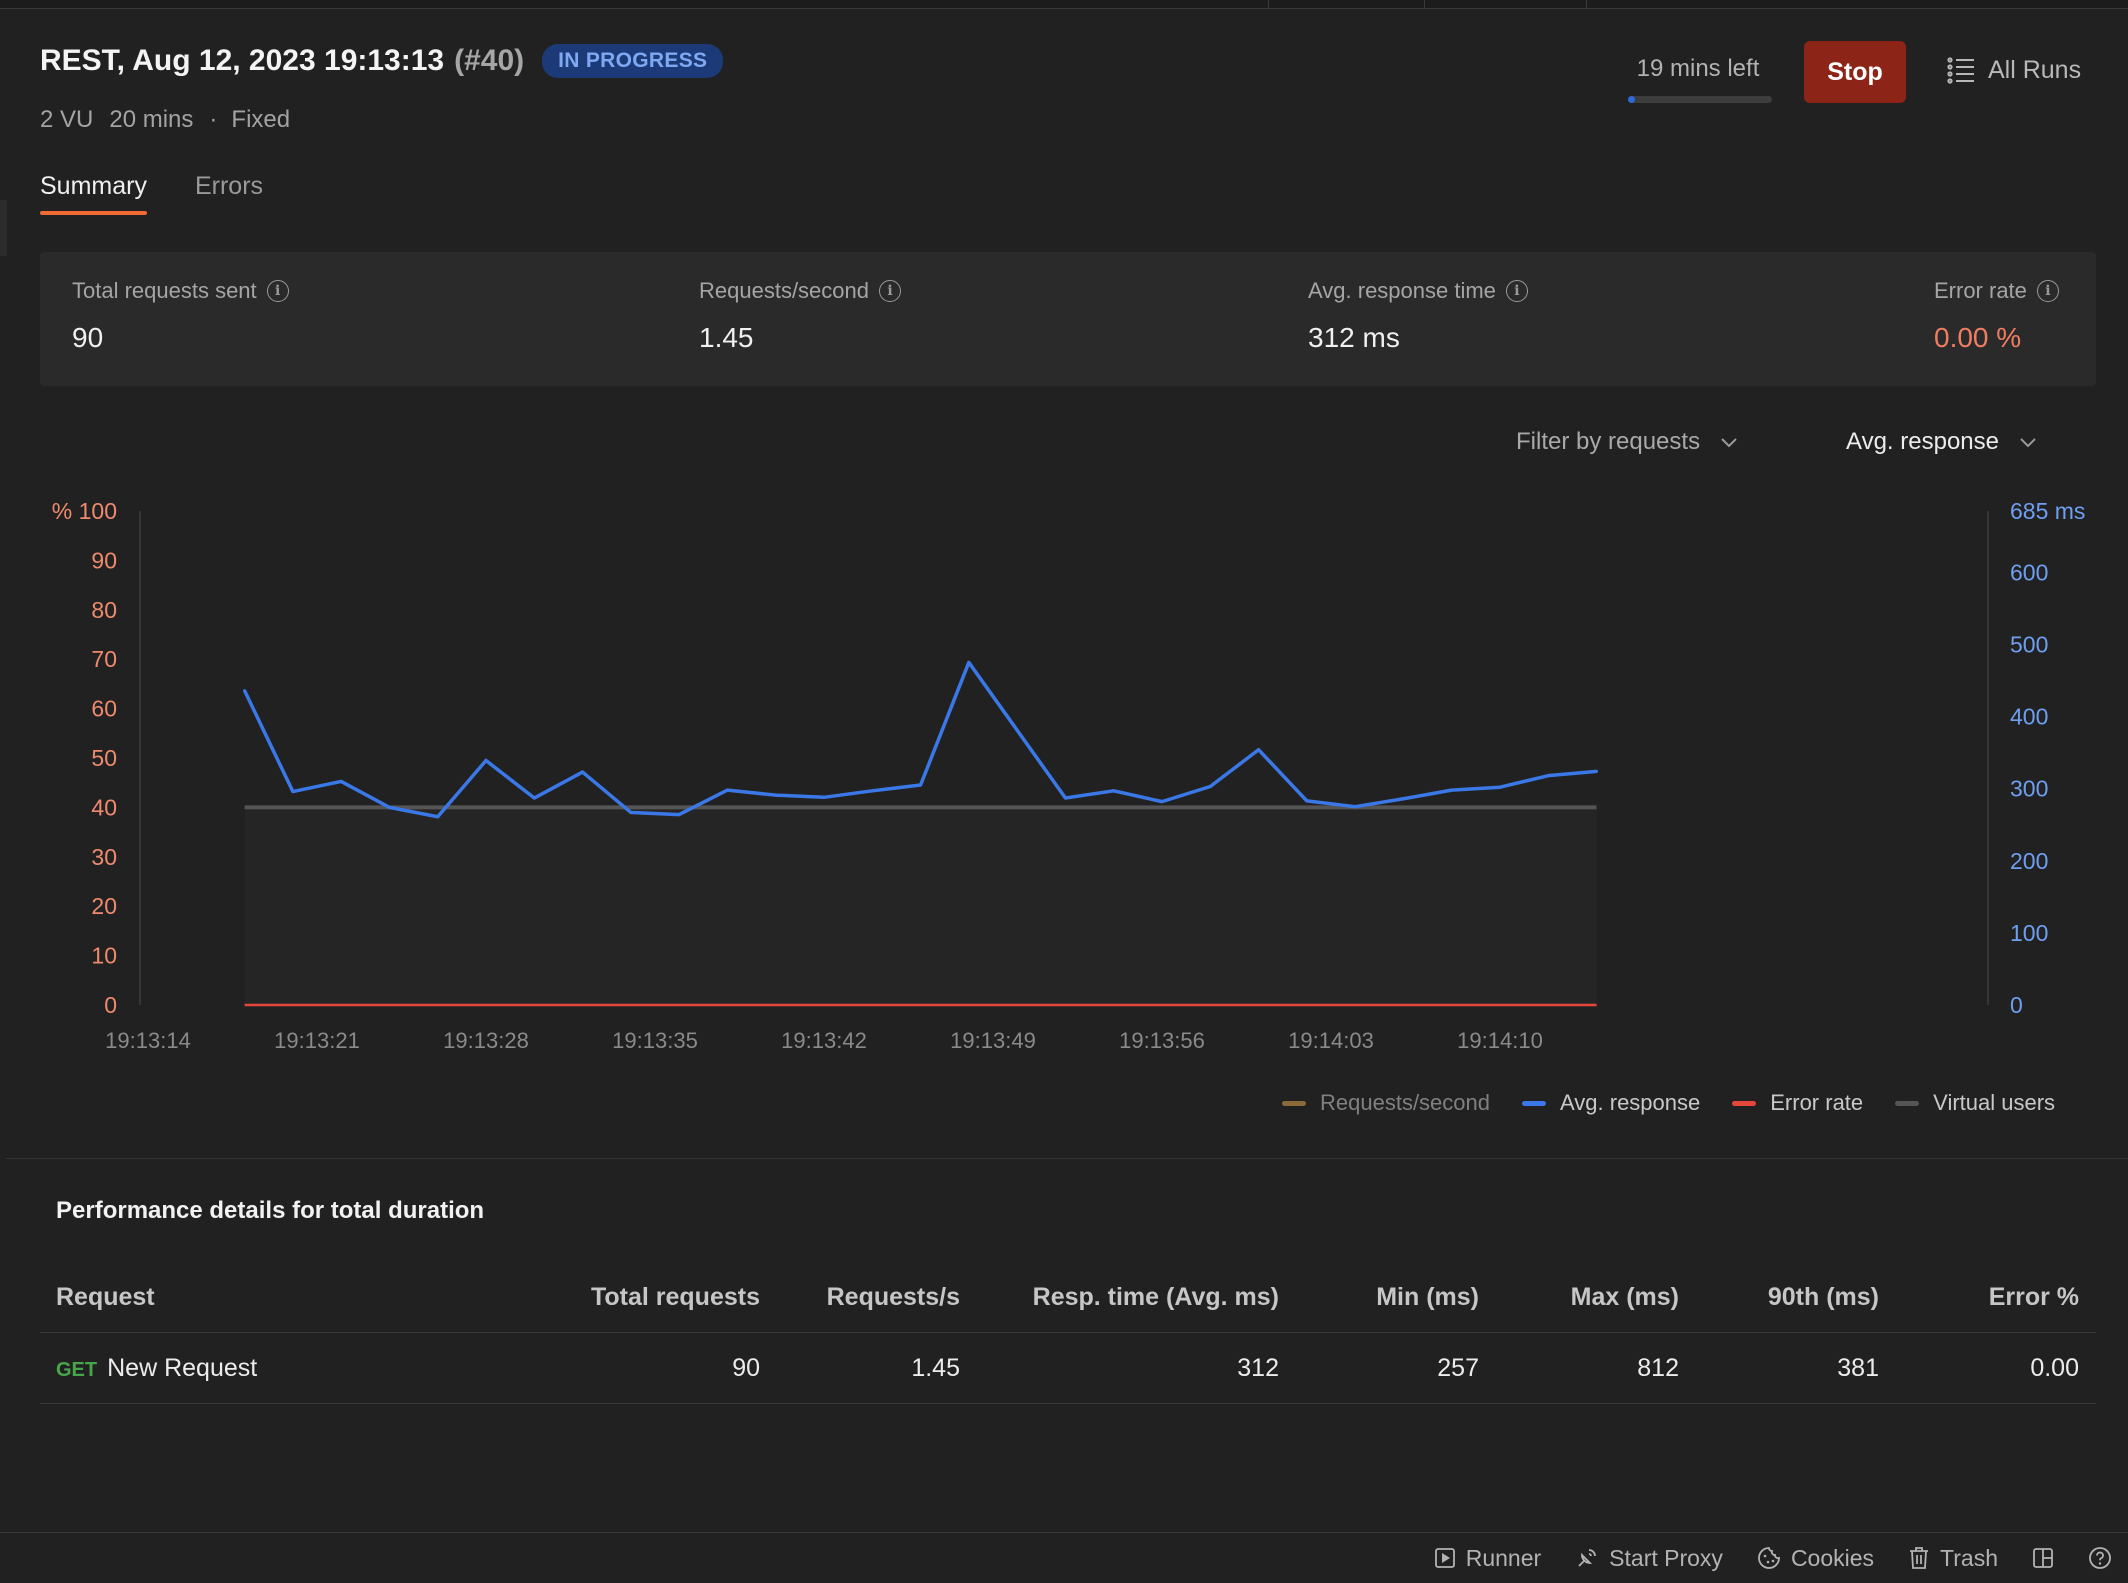 The height and width of the screenshot is (1583, 2128). Describe the element at coordinates (104, 857) in the screenshot. I see `y-left-tick-label: 30` at that location.